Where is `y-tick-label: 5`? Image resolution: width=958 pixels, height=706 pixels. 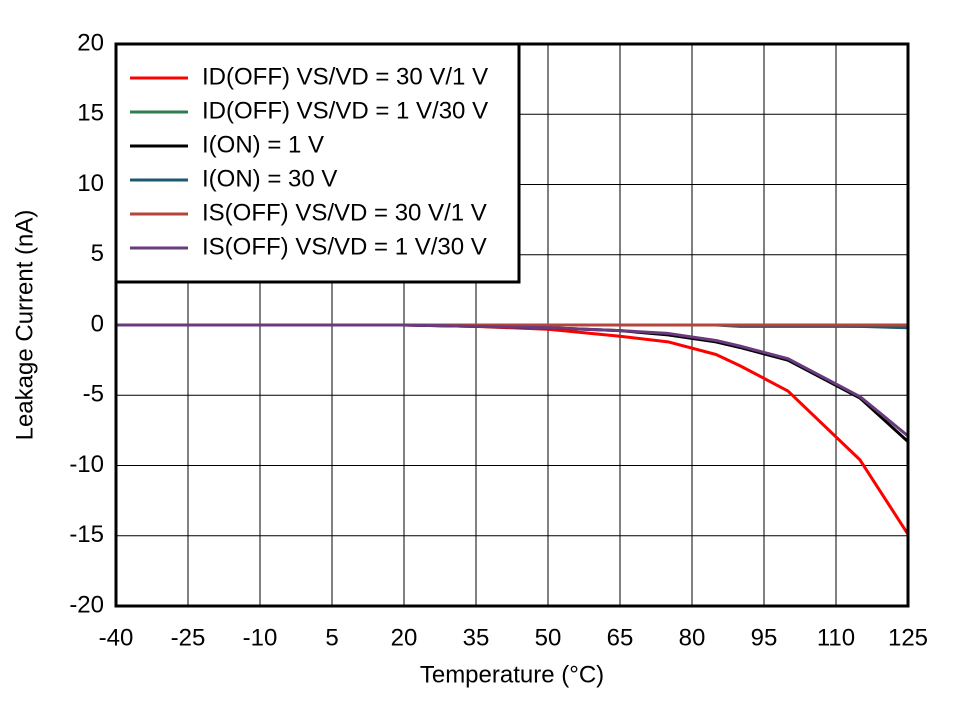 y-tick-label: 5 is located at coordinates (97, 253).